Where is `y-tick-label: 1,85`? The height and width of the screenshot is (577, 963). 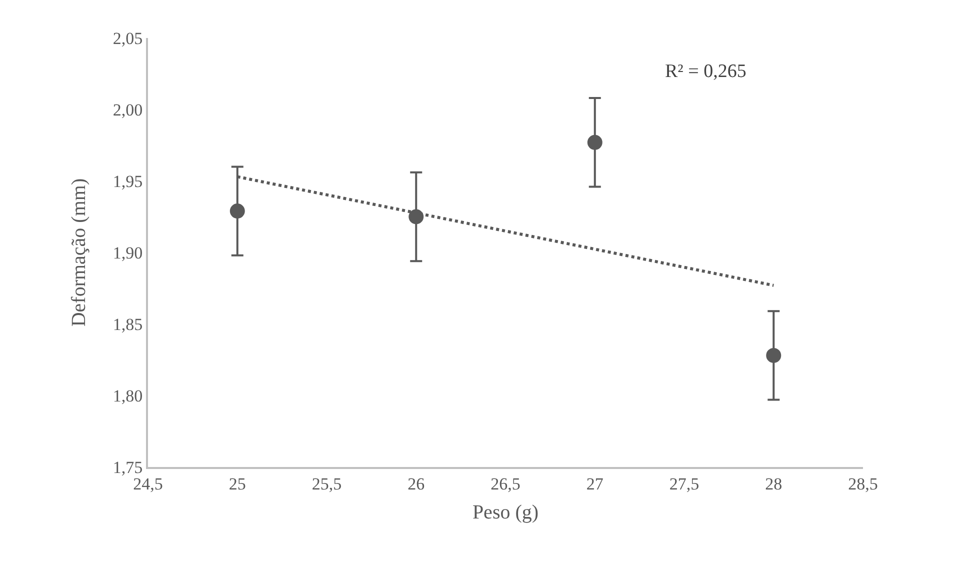 y-tick-label: 1,85 is located at coordinates (127, 324).